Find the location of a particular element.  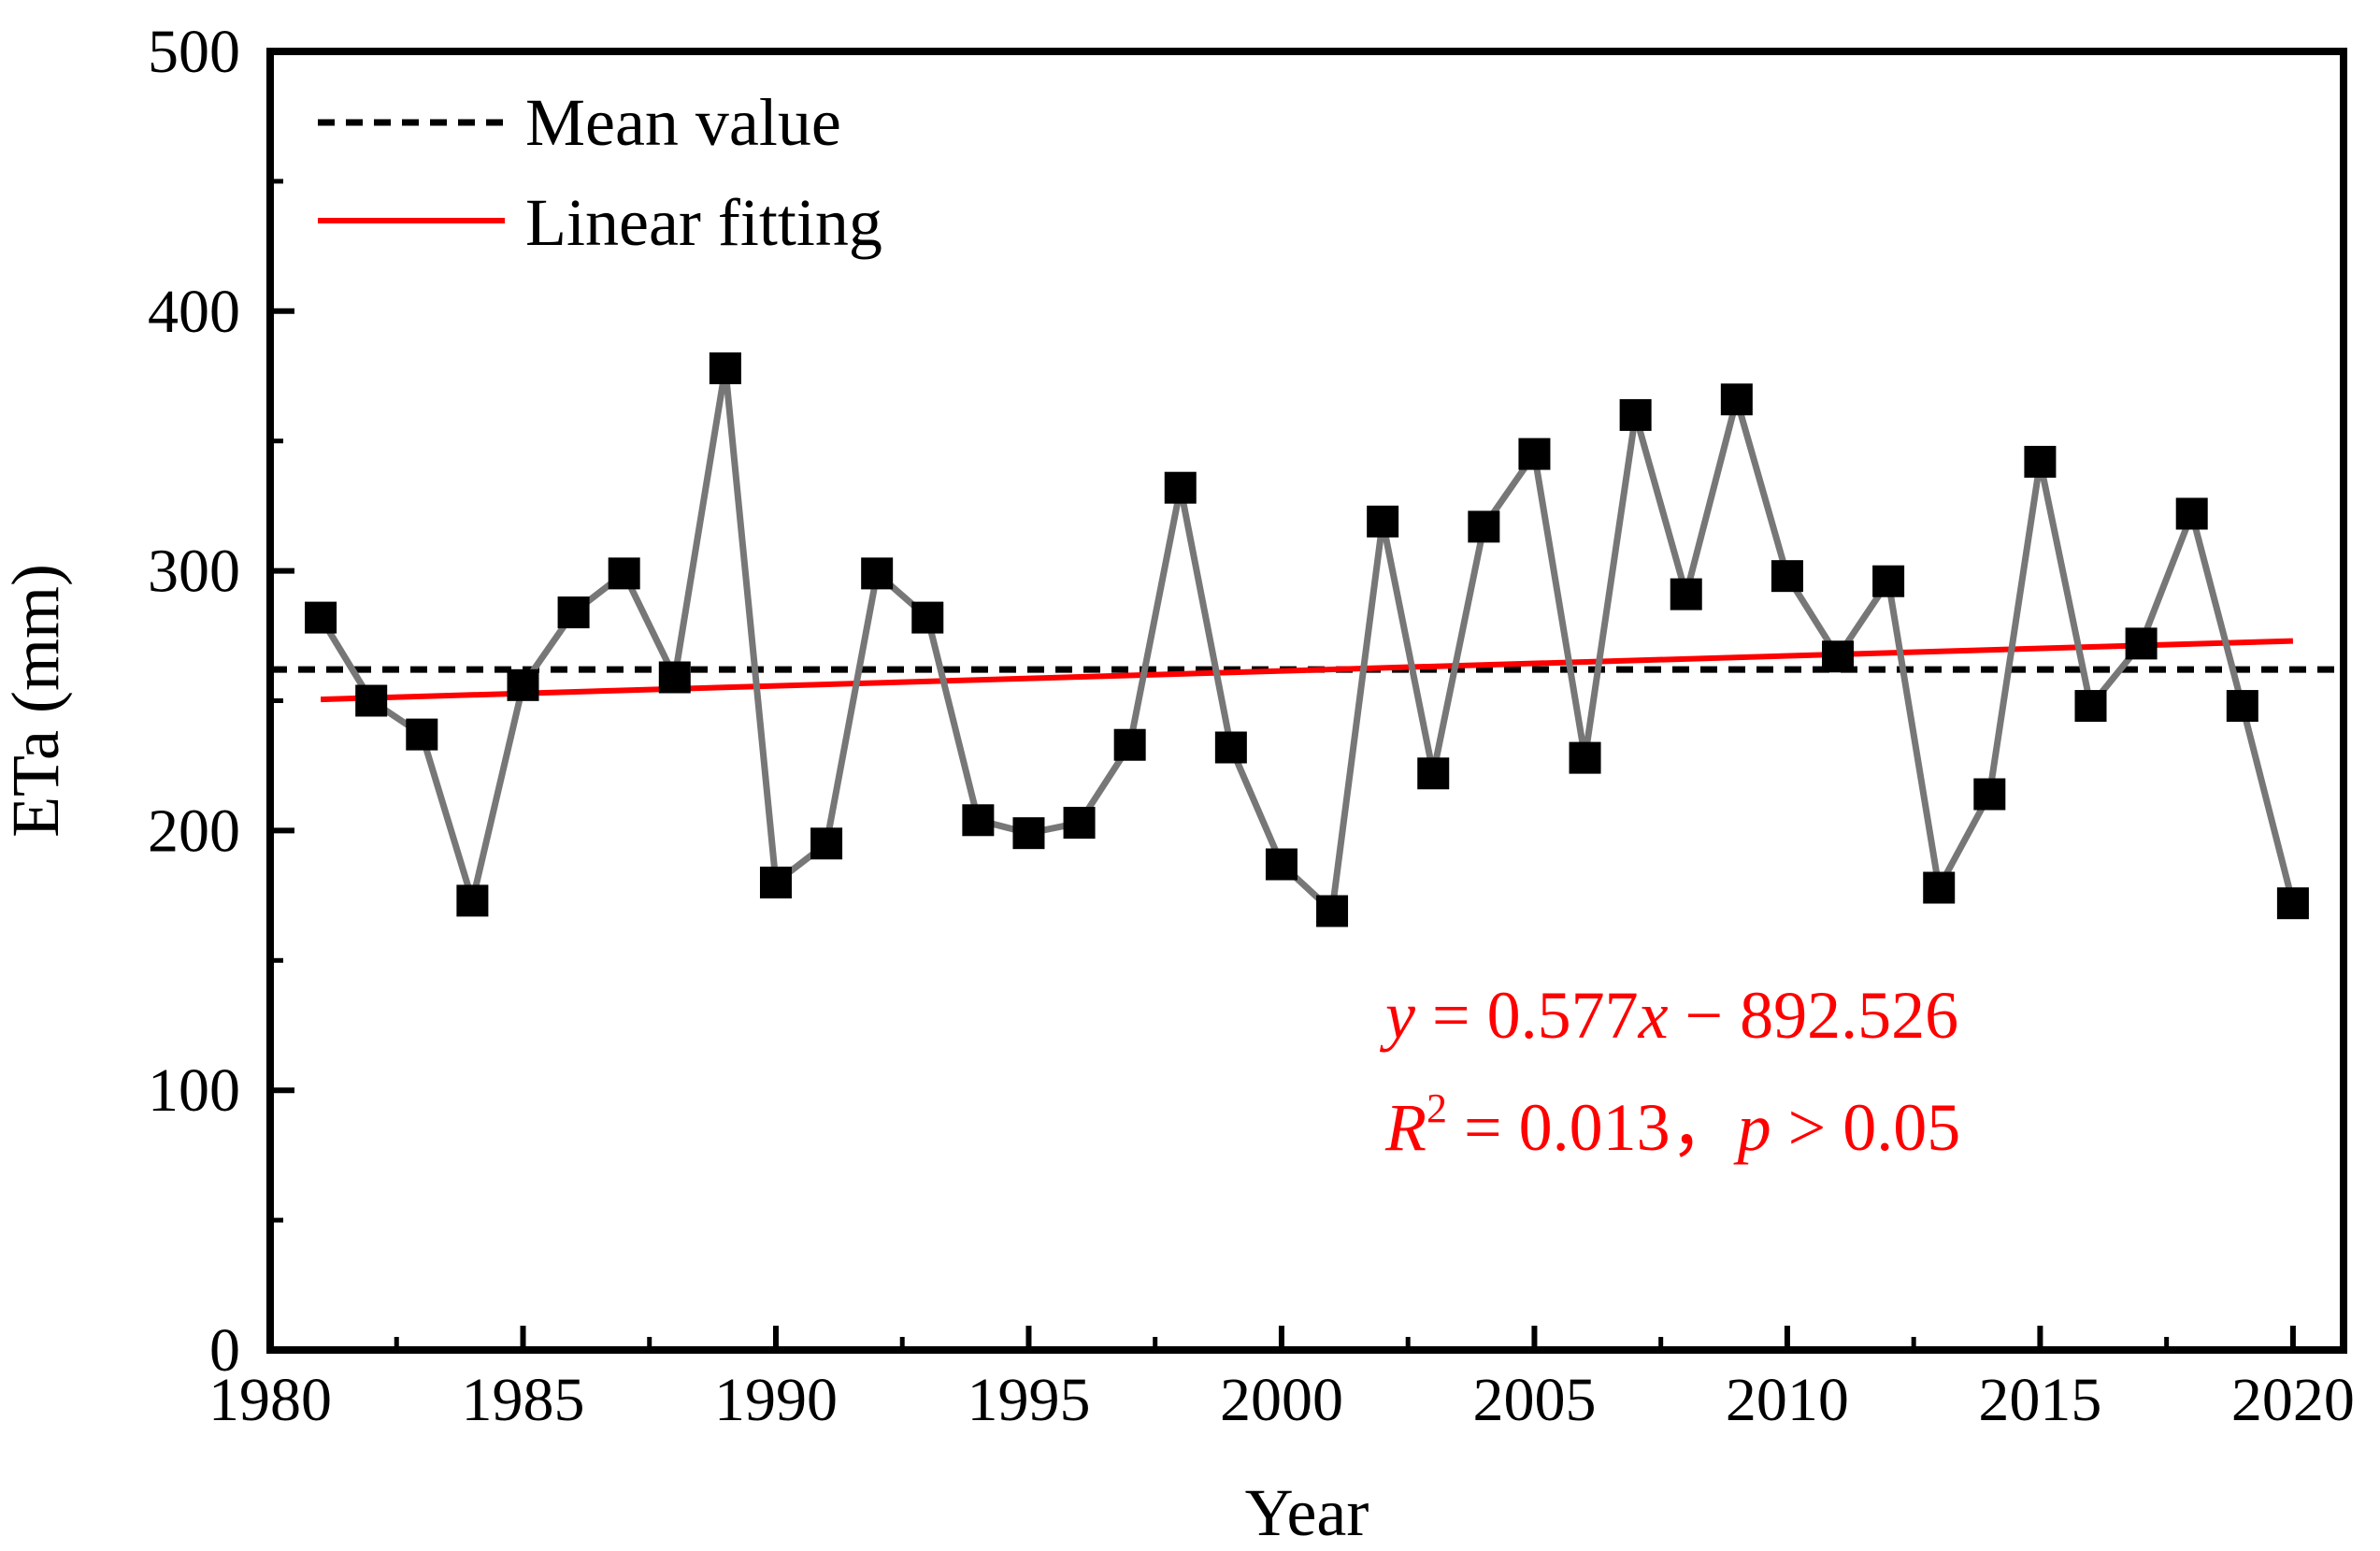

reference-lines is located at coordinates (1307, 670).